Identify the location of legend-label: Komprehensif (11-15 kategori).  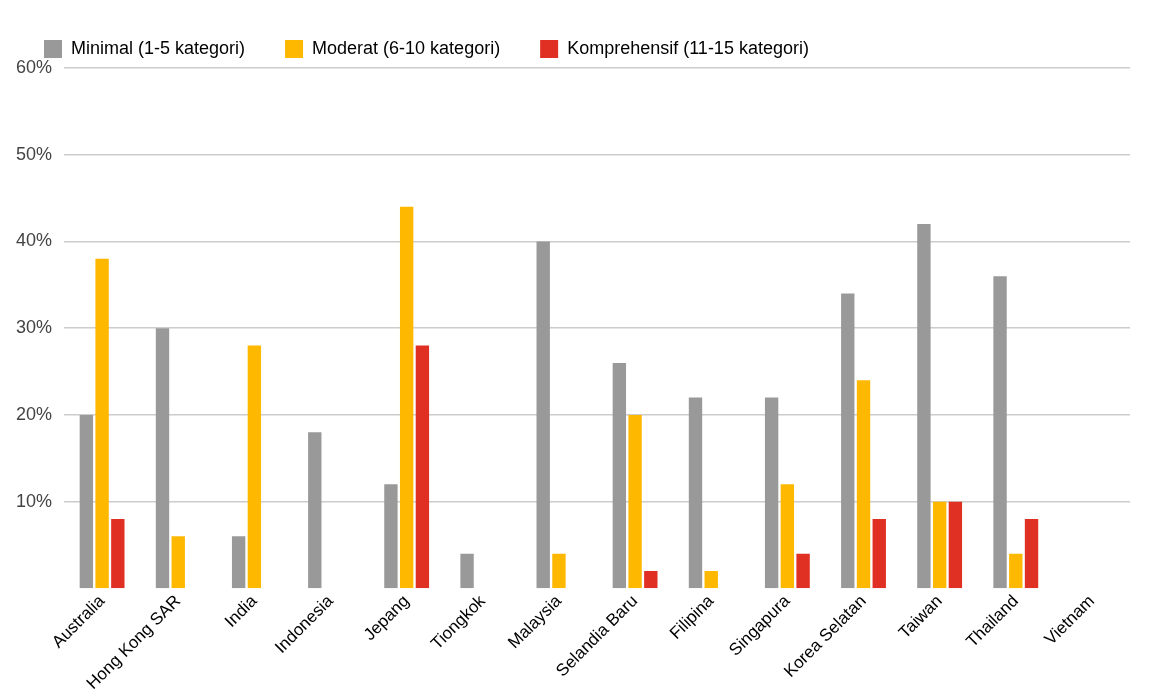
(688, 47).